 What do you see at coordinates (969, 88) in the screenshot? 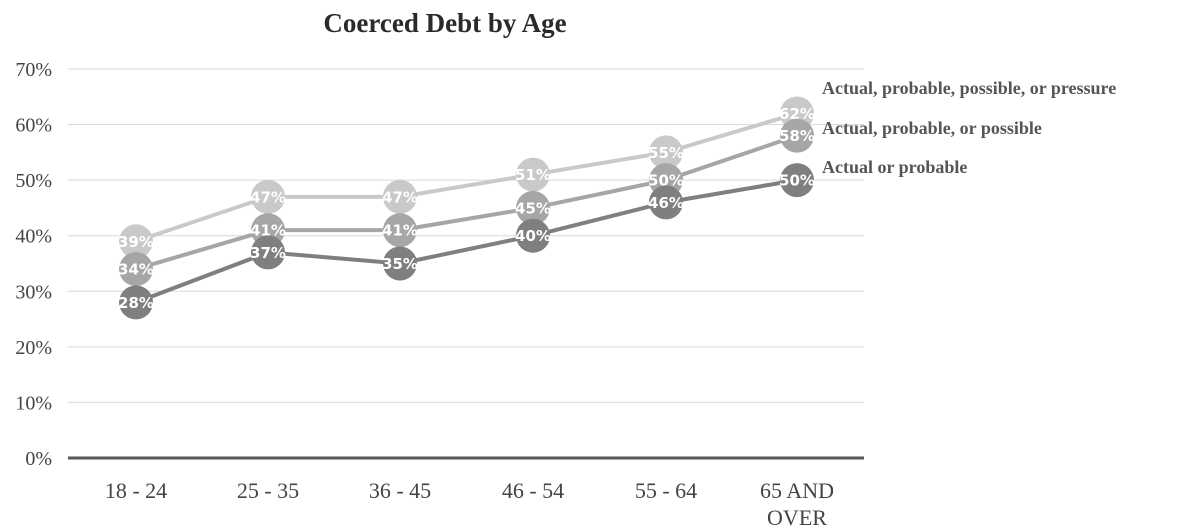
I see `series-label: Actual, probable, possible, or pressure` at bounding box center [969, 88].